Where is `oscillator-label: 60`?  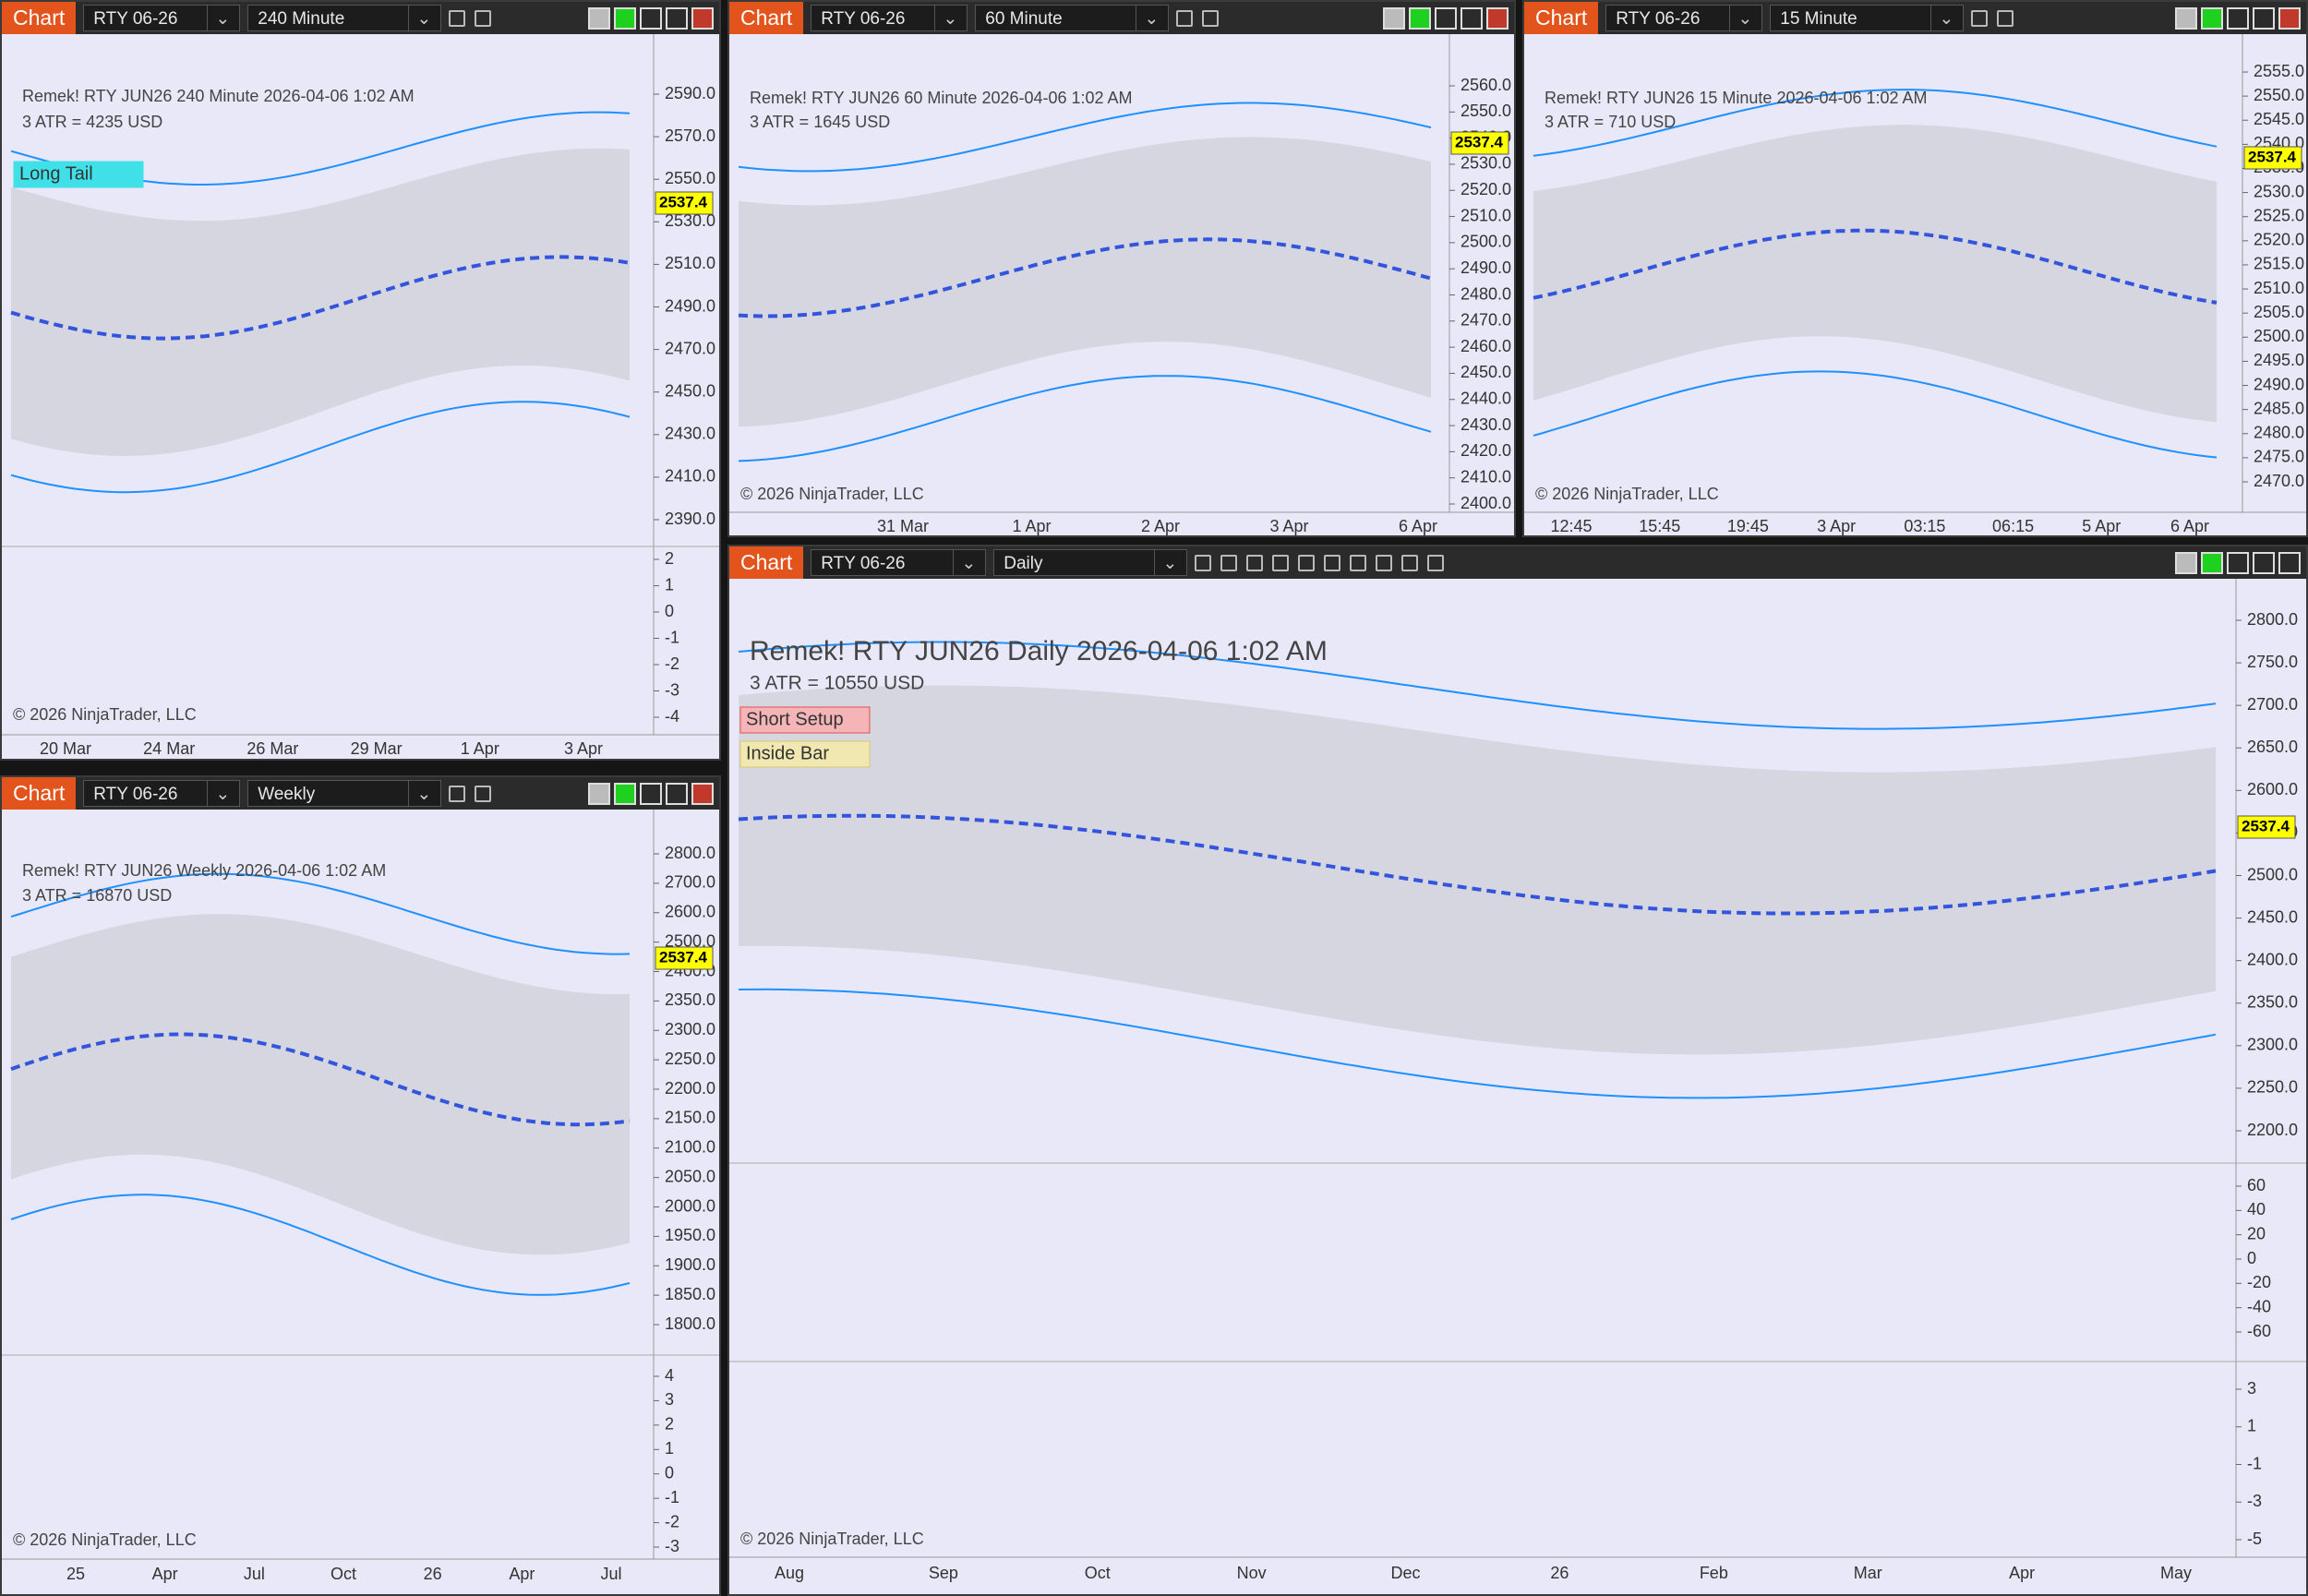 oscillator-label: 60 is located at coordinates (2256, 1185).